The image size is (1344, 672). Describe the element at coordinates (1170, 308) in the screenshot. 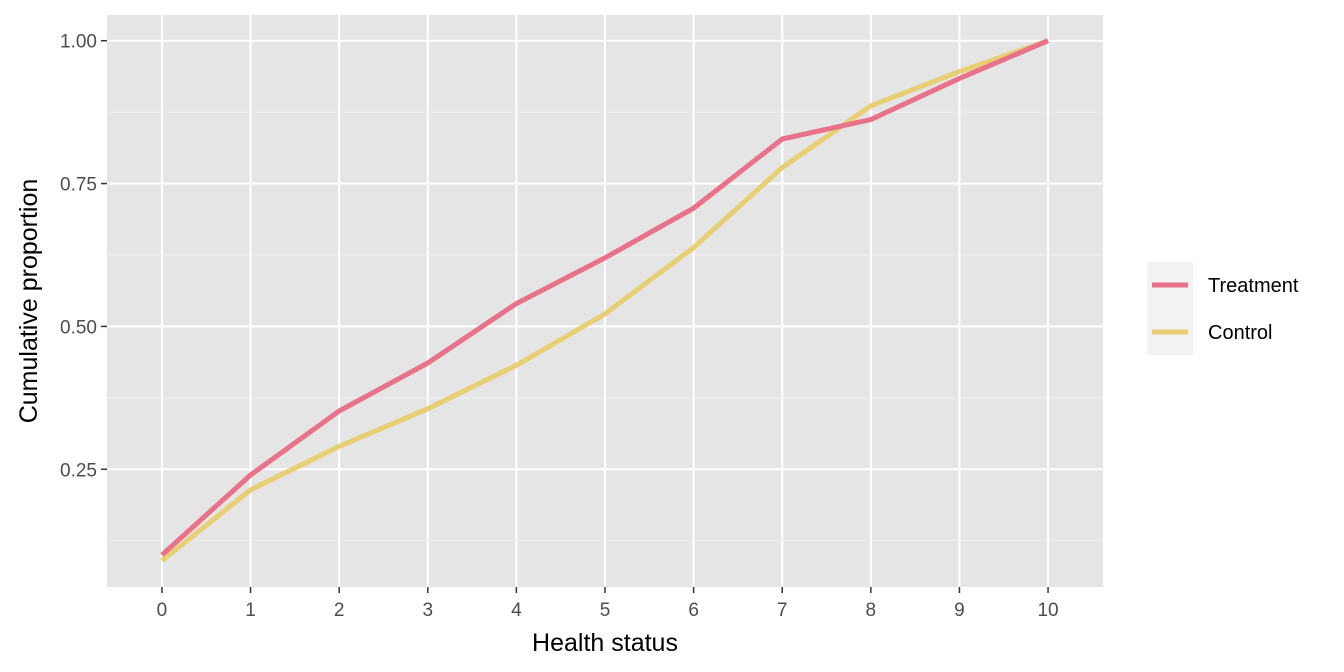

I see `legend-key-background` at that location.